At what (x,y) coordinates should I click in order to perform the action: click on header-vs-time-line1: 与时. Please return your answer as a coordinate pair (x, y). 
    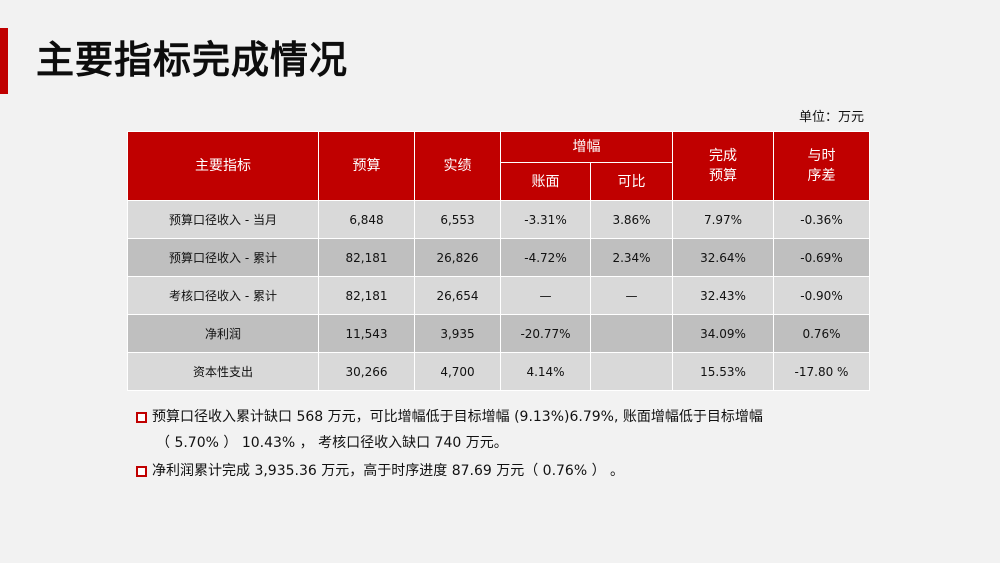
    Looking at the image, I should click on (821, 156).